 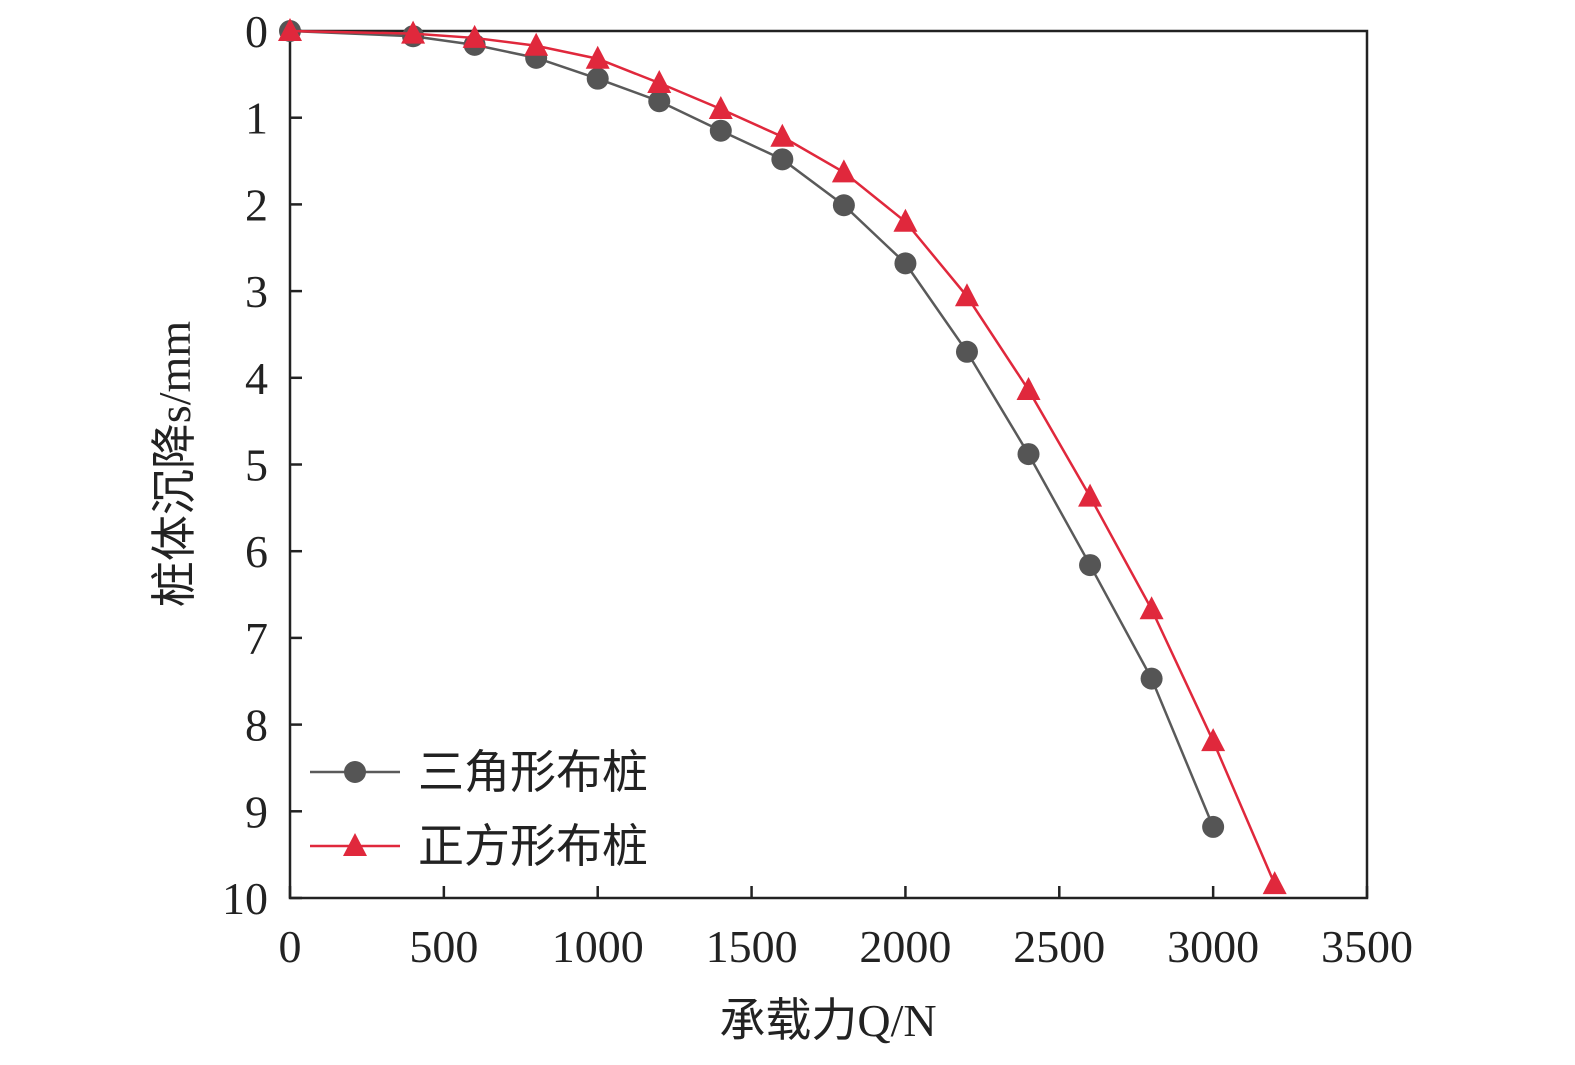 I want to click on y-axis-label: 桩体沉降s/mm, so click(x=174, y=464).